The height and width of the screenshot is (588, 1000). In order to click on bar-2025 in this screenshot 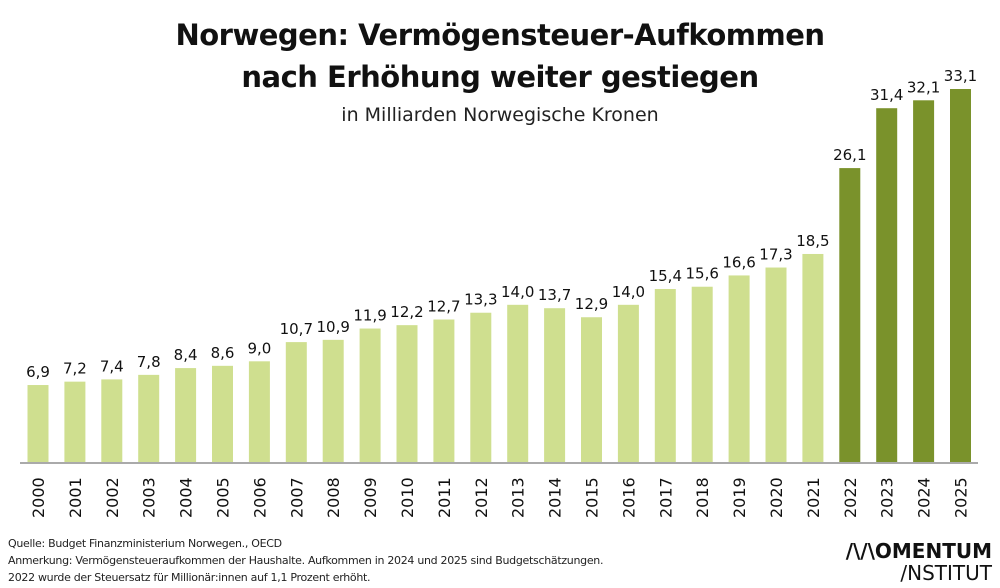, I will do `click(960, 276)`.